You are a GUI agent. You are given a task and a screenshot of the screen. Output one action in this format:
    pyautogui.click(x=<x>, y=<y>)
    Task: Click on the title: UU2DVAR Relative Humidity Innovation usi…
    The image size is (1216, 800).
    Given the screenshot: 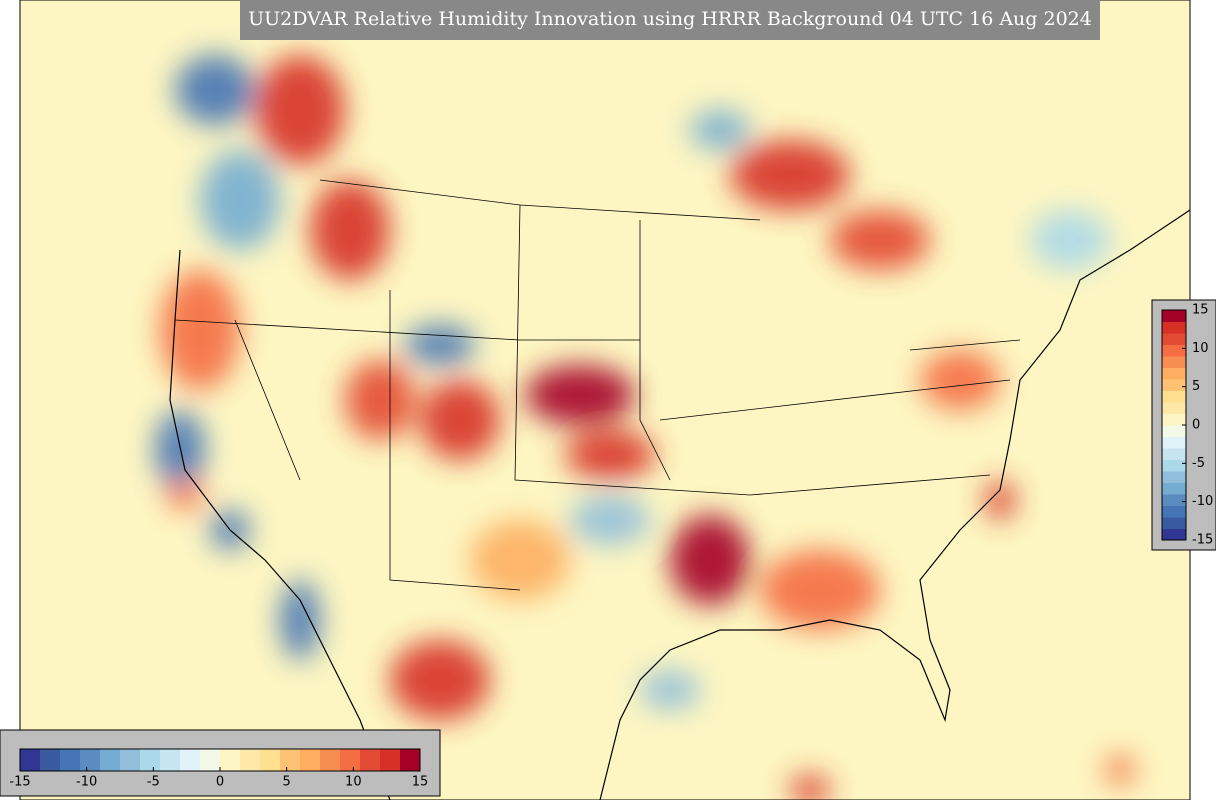 What is the action you would take?
    pyautogui.click(x=670, y=19)
    